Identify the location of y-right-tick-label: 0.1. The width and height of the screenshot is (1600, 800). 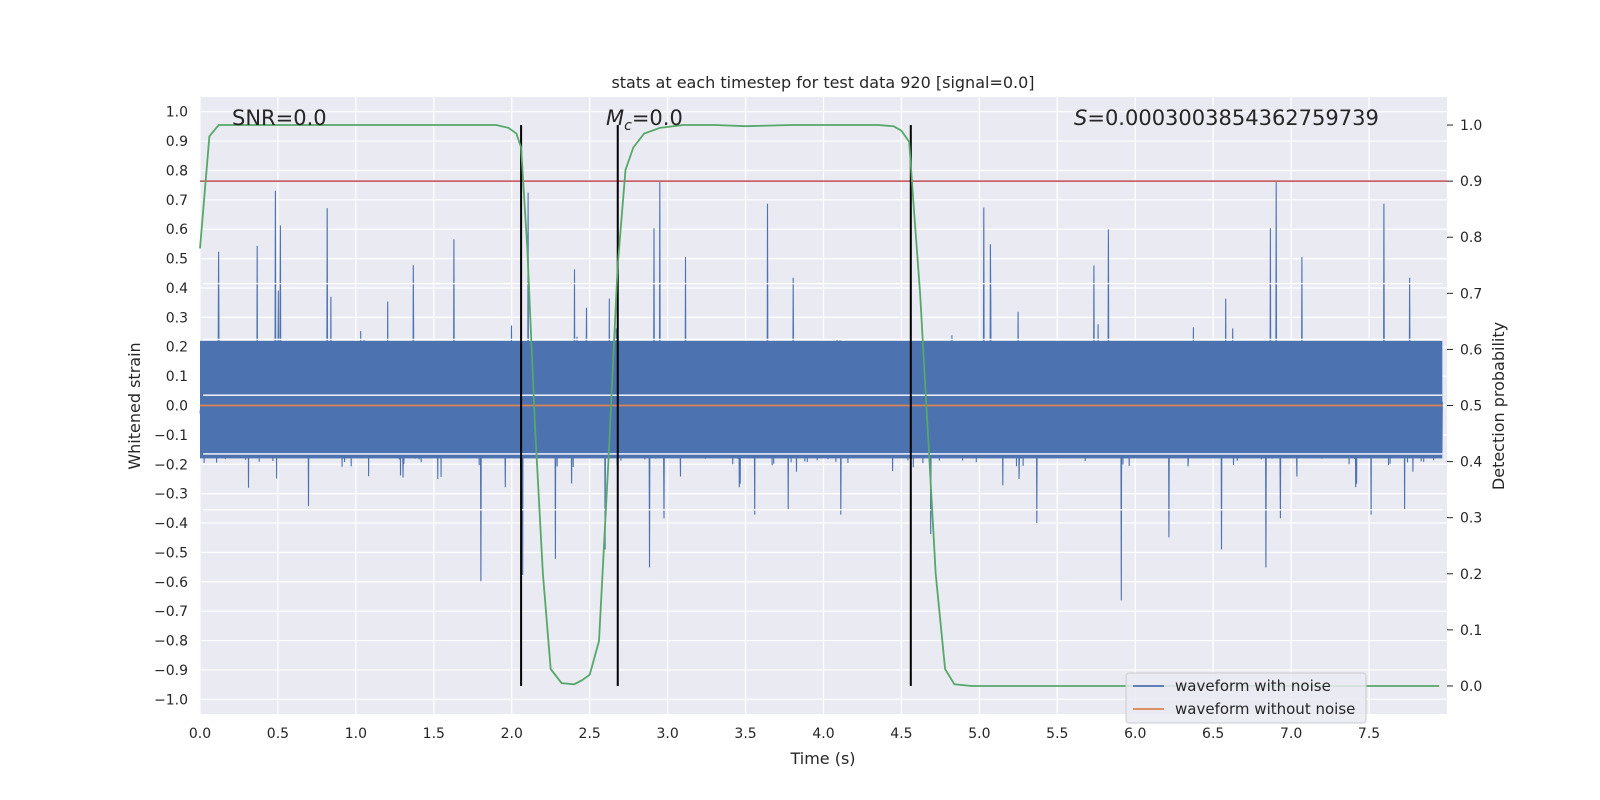
(1471, 631).